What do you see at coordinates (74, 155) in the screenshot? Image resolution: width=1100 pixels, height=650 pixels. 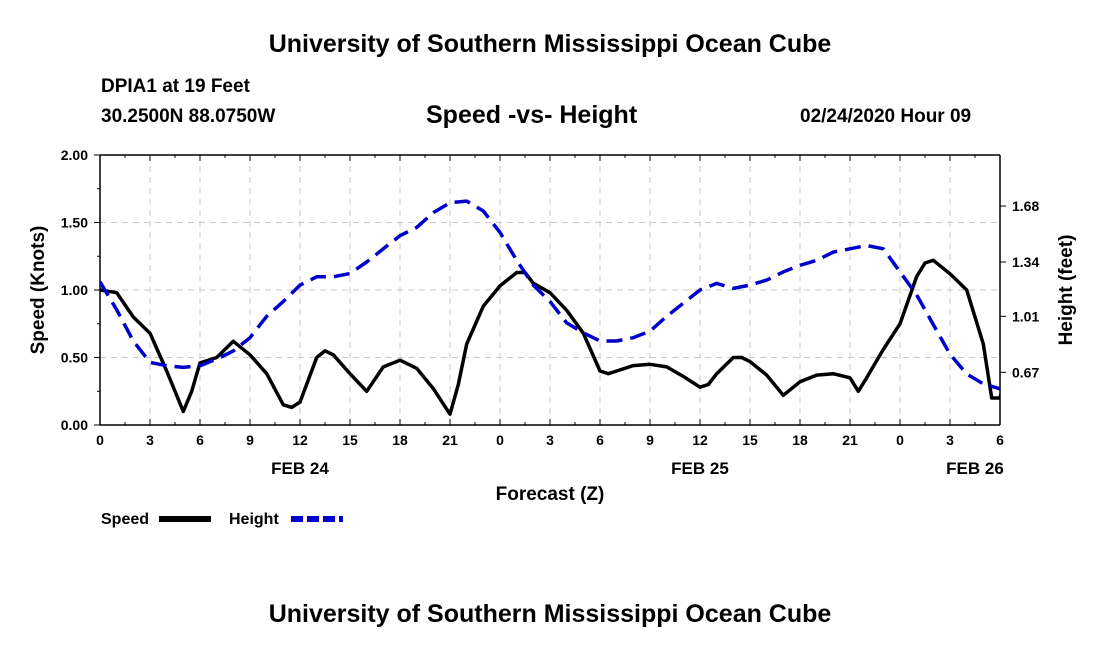 I see `y-tick-label: 2.00` at bounding box center [74, 155].